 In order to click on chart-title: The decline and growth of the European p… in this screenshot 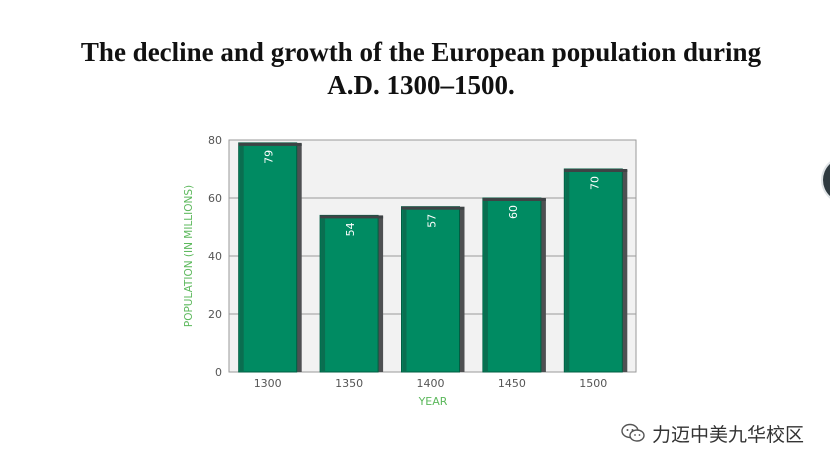, I will do `click(415, 69)`.